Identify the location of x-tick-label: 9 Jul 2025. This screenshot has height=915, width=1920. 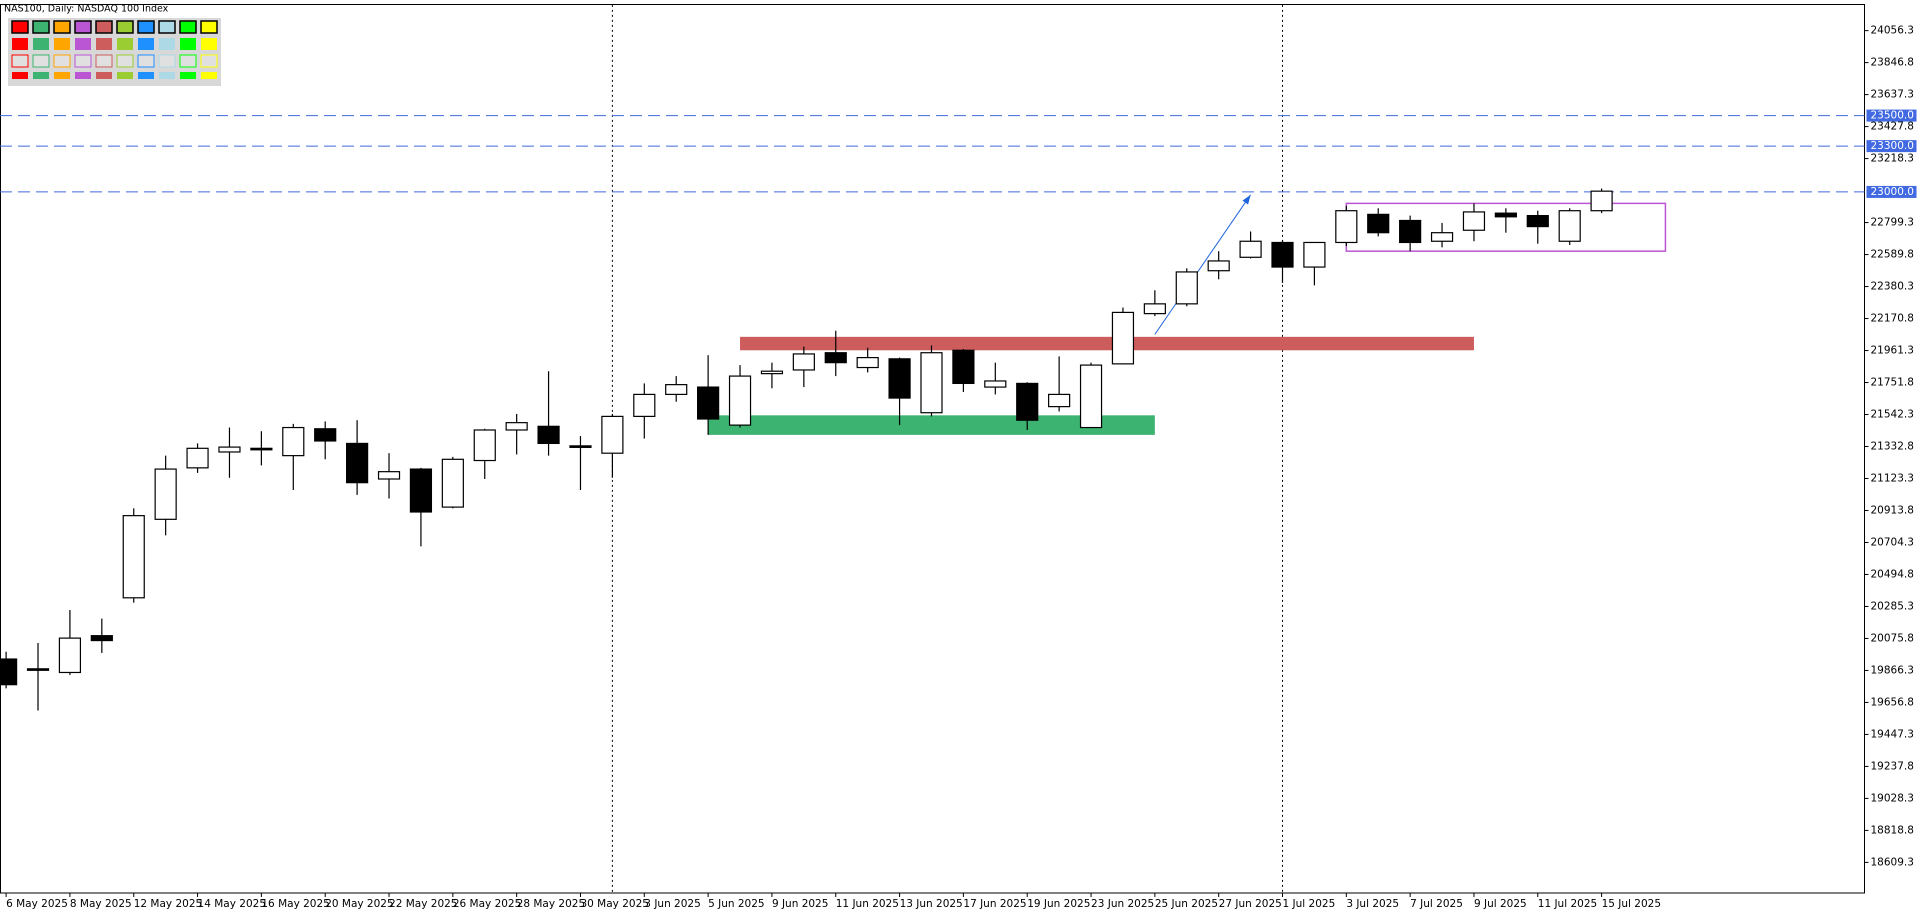
(1500, 904).